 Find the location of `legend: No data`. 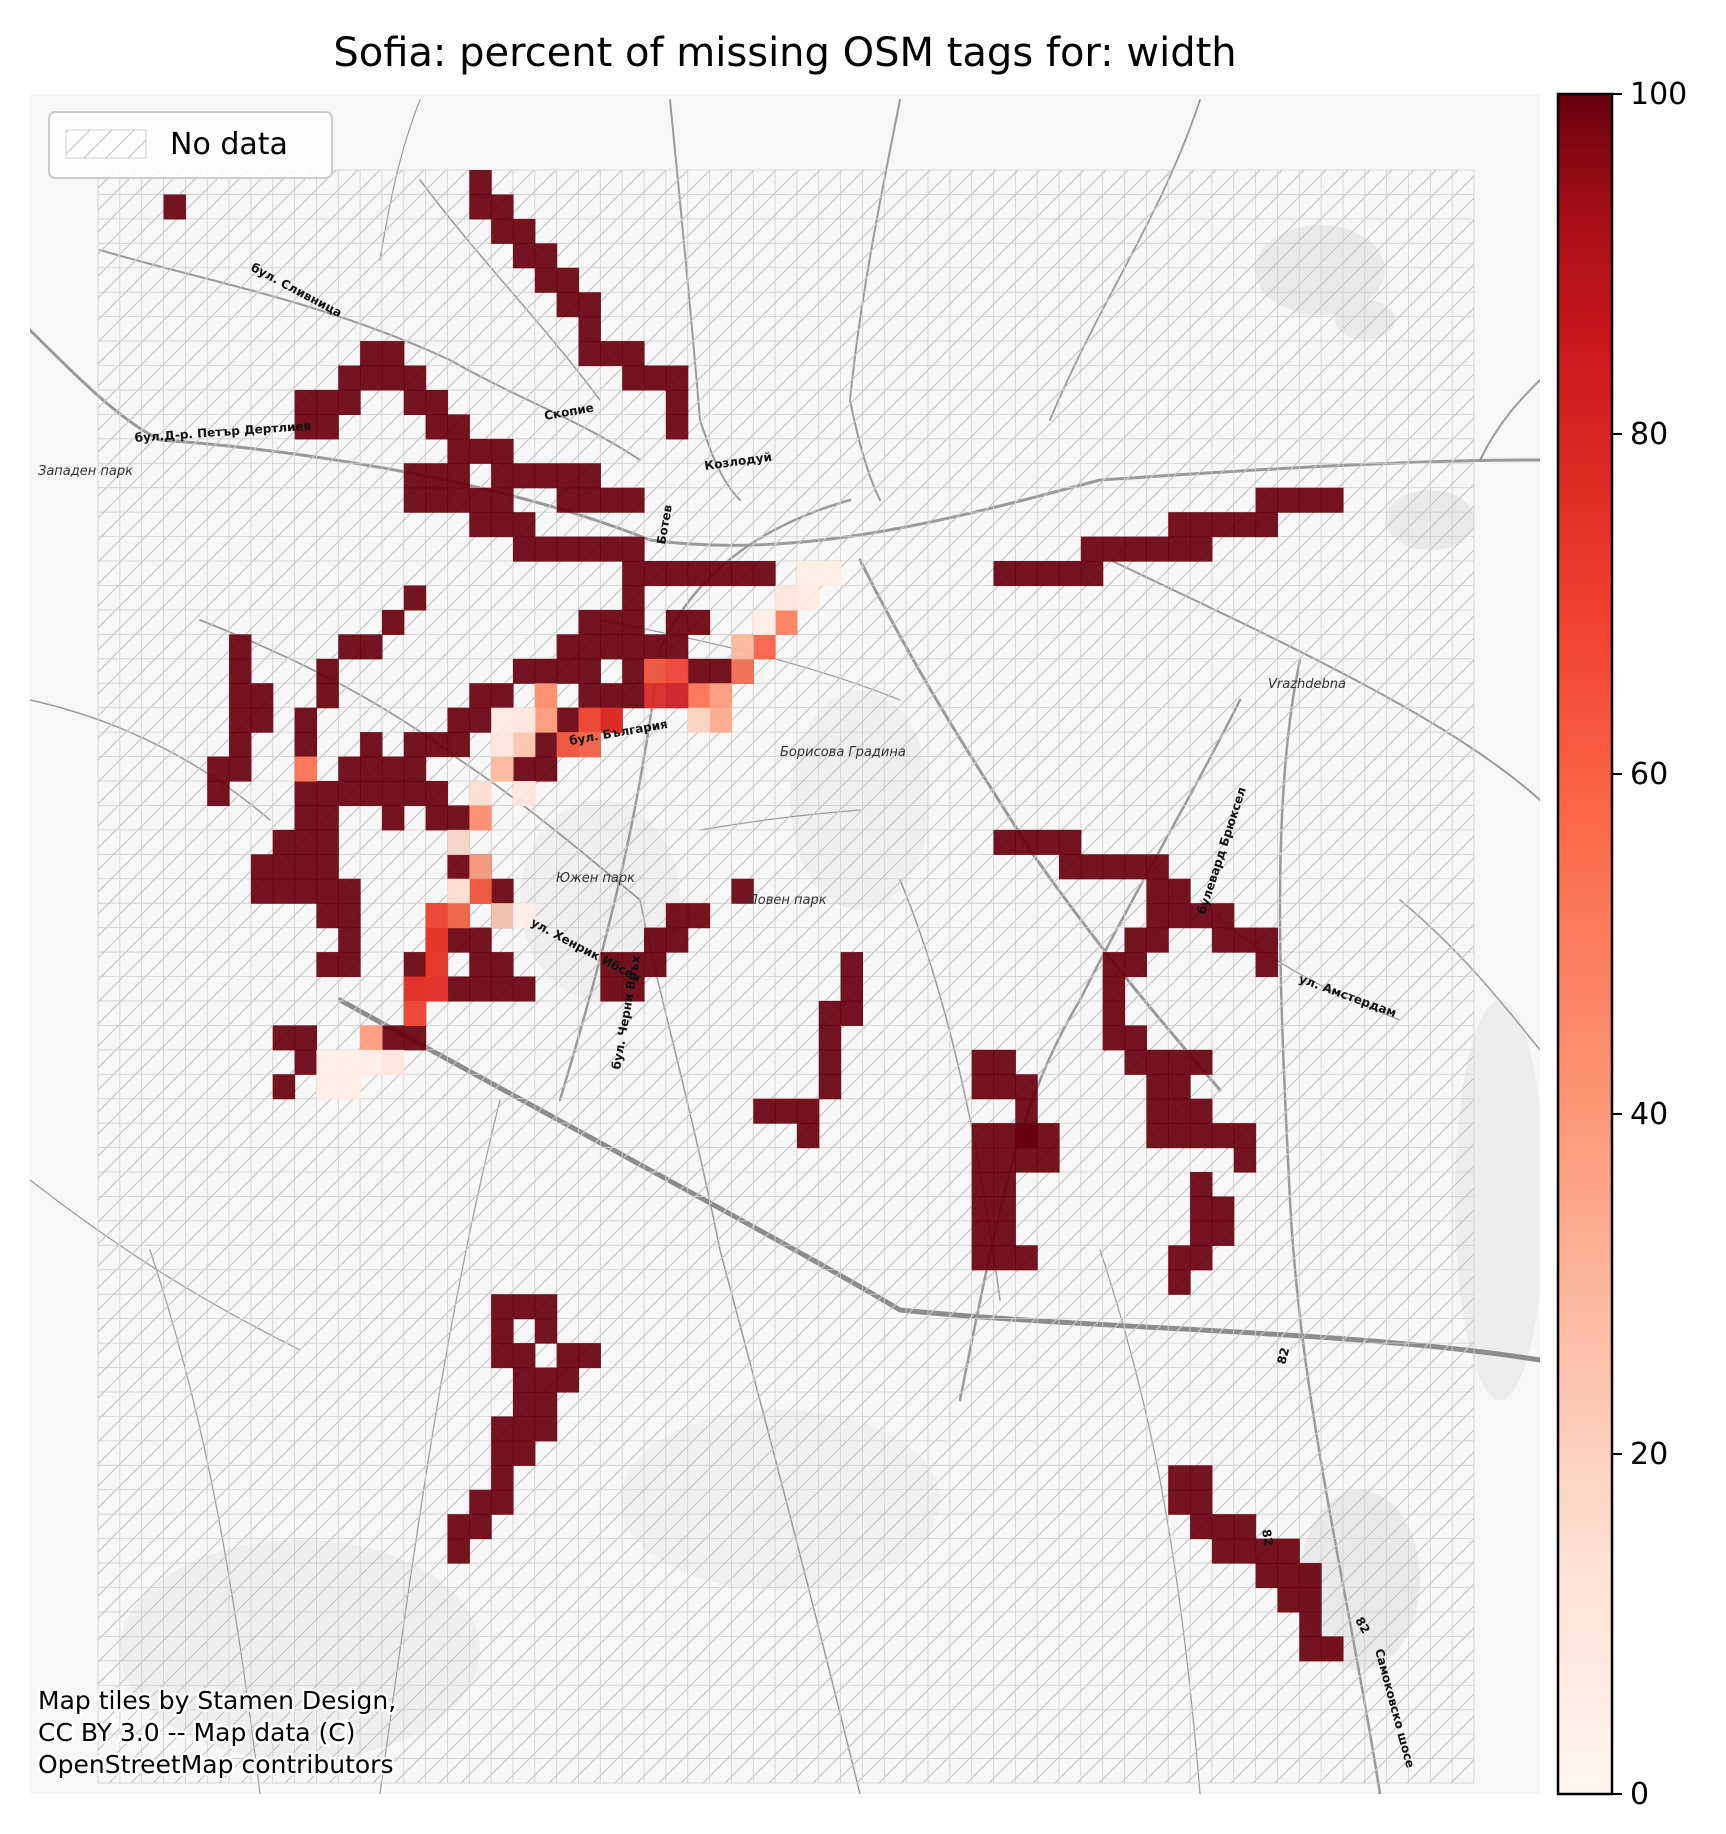

legend: No data is located at coordinates (190, 145).